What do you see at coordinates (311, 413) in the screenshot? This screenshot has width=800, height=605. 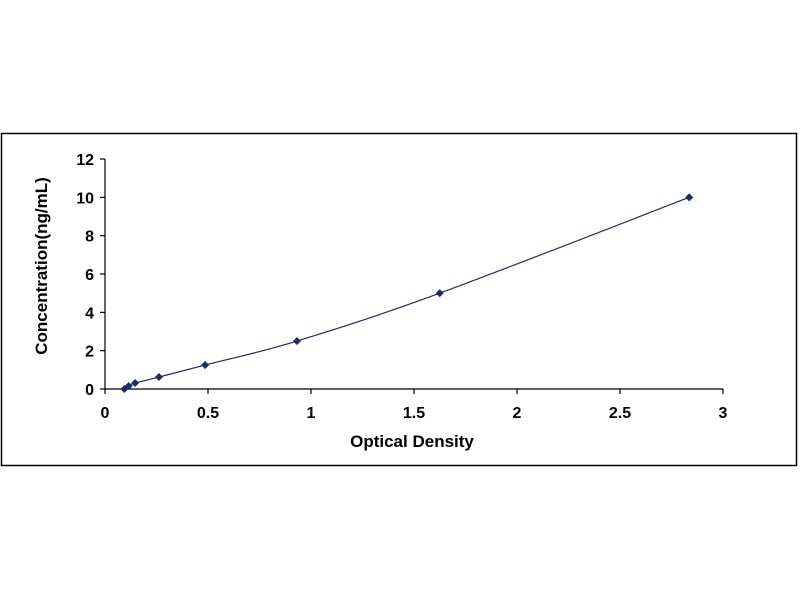 I see `x-tick-label: 1` at bounding box center [311, 413].